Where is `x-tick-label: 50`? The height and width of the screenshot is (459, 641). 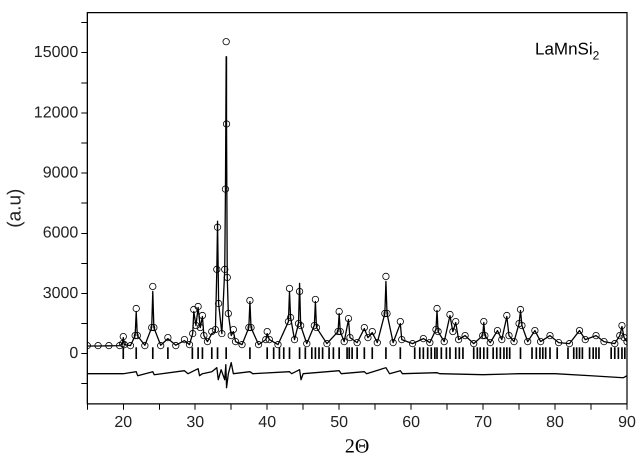 x-tick-label: 50 is located at coordinates (339, 422).